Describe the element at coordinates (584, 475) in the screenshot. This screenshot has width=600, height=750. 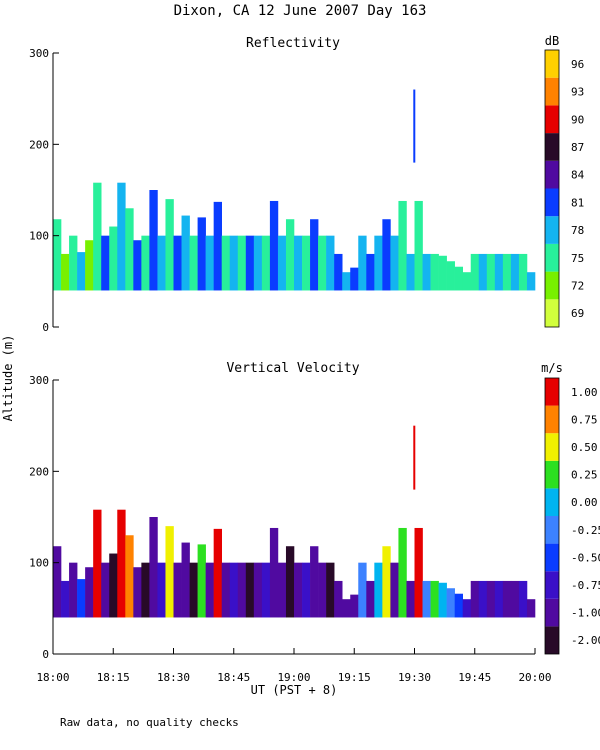
I see `colorbar-label: 0.25` at that location.